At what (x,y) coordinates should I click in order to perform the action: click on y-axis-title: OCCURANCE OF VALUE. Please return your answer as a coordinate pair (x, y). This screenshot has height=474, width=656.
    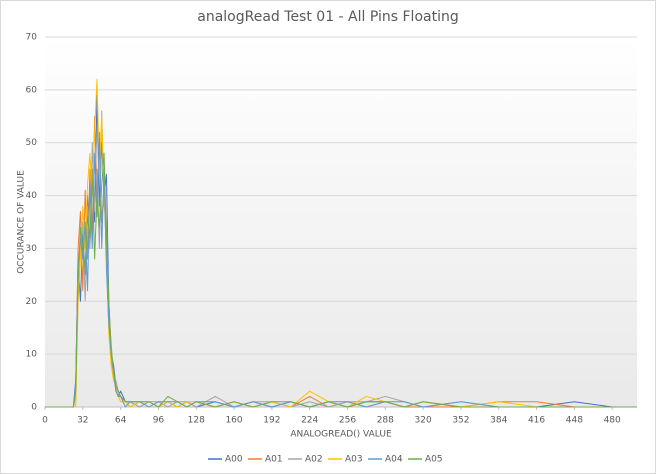
    Looking at the image, I should click on (22, 222).